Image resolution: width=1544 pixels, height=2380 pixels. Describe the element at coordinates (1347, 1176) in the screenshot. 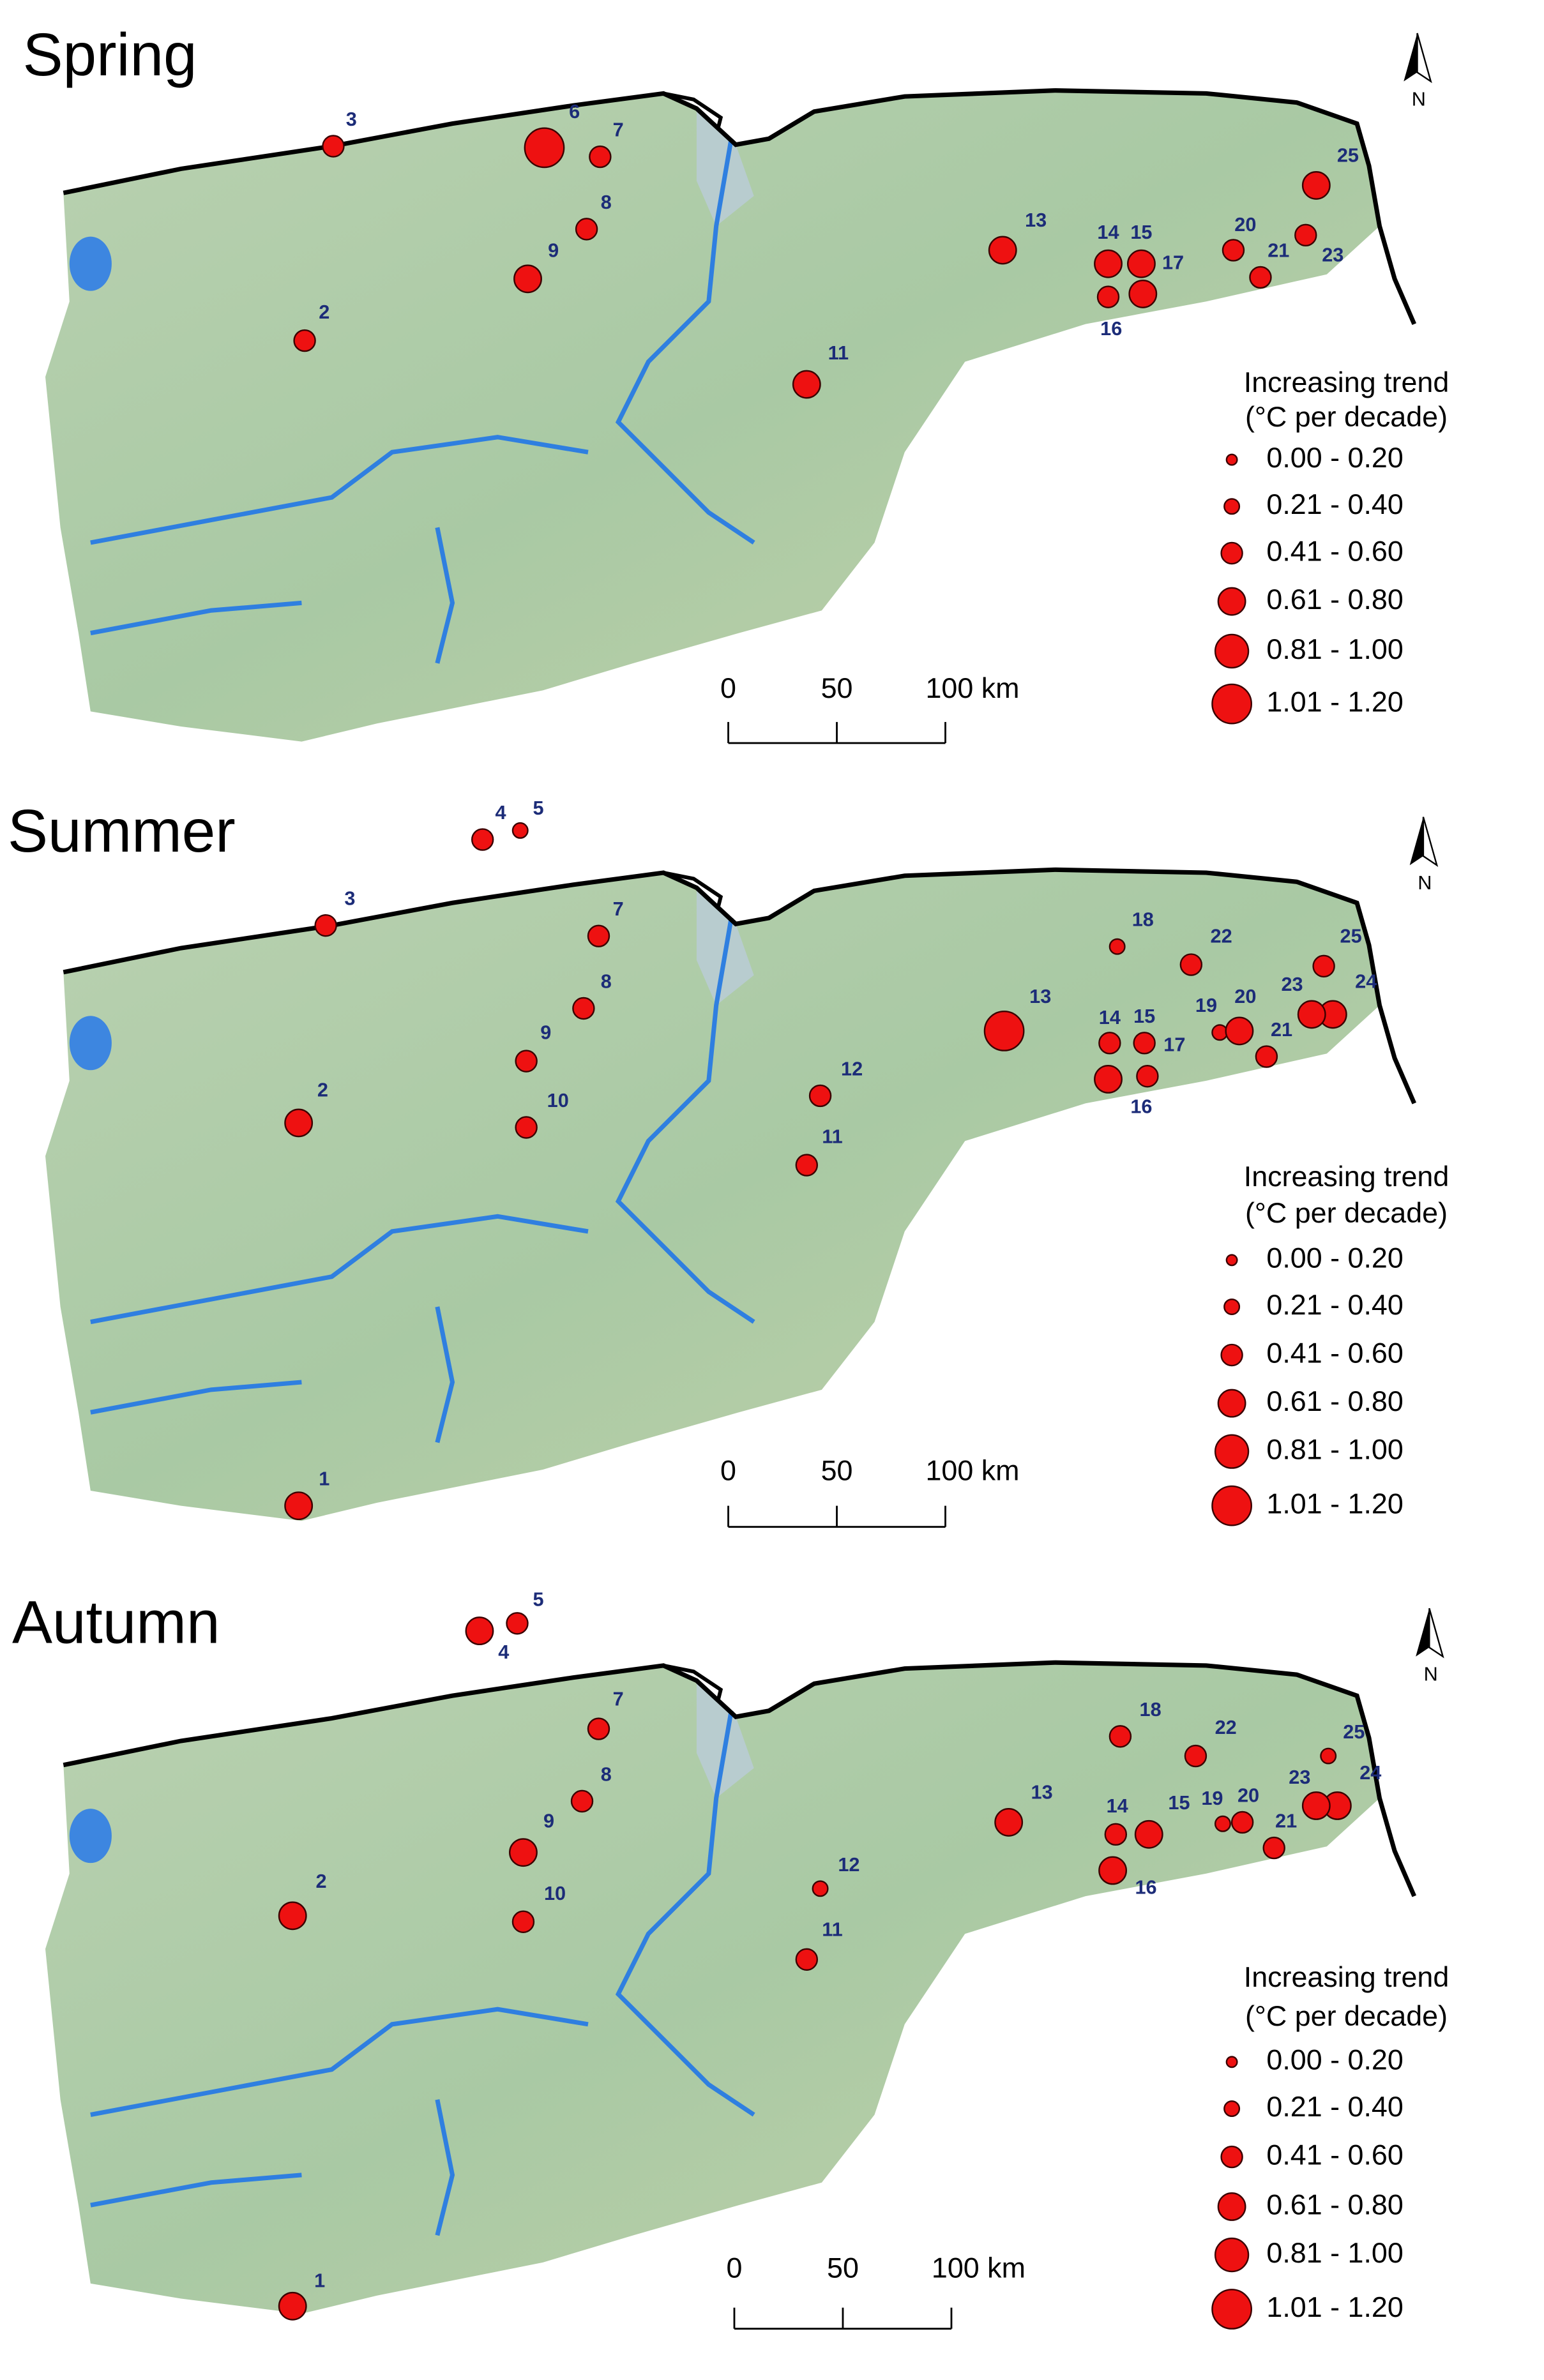

I see `legend-title: Increasing trend` at that location.